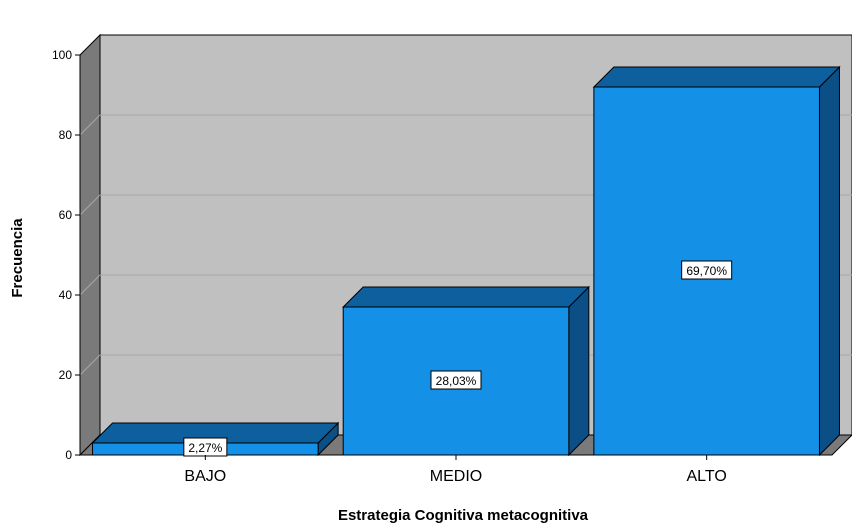 This screenshot has width=852, height=529. What do you see at coordinates (66, 295) in the screenshot?
I see `y-tick-label: 40` at bounding box center [66, 295].